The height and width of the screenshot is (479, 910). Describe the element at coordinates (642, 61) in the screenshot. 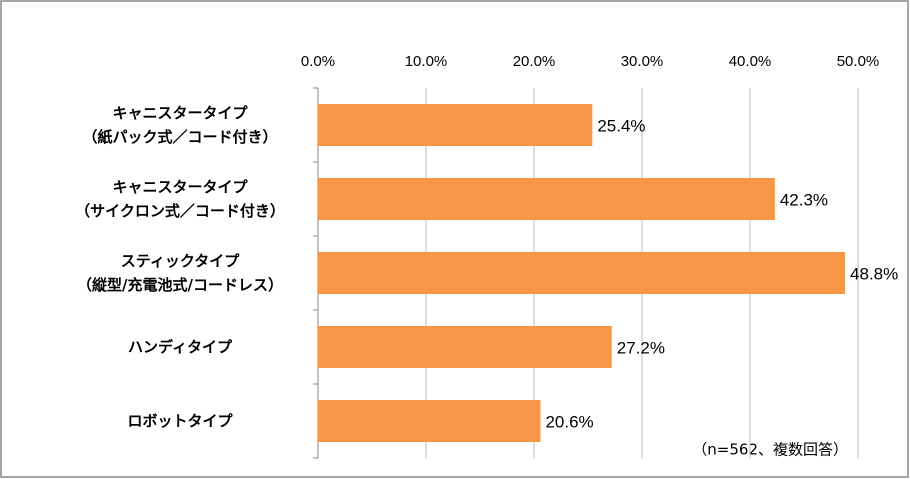

I see `x-tick-label: 30.0%` at that location.